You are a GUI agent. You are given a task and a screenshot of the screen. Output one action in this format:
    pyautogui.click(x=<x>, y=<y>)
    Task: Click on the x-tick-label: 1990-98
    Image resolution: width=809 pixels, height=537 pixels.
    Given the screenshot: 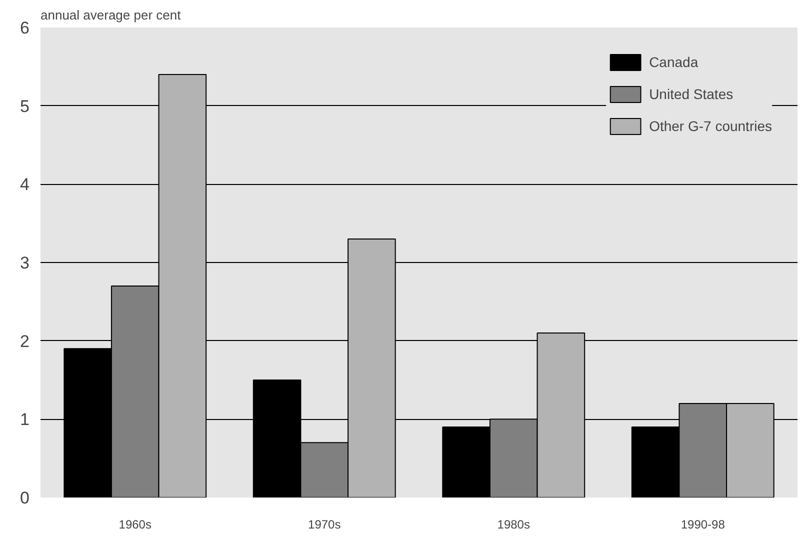 What is the action you would take?
    pyautogui.click(x=703, y=525)
    